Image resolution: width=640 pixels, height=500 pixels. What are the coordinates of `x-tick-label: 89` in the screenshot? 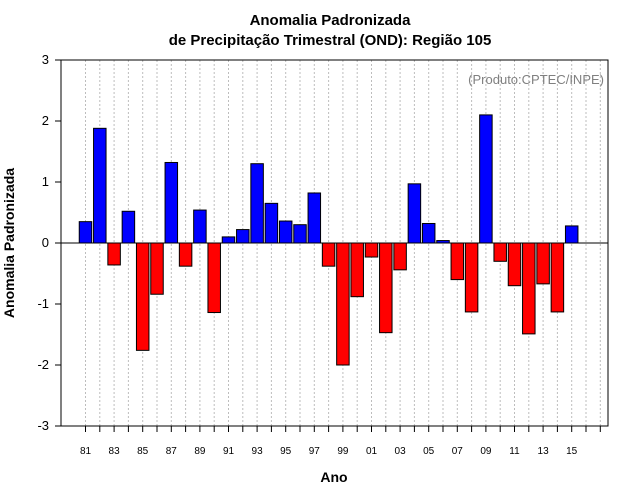 It's located at (200, 451).